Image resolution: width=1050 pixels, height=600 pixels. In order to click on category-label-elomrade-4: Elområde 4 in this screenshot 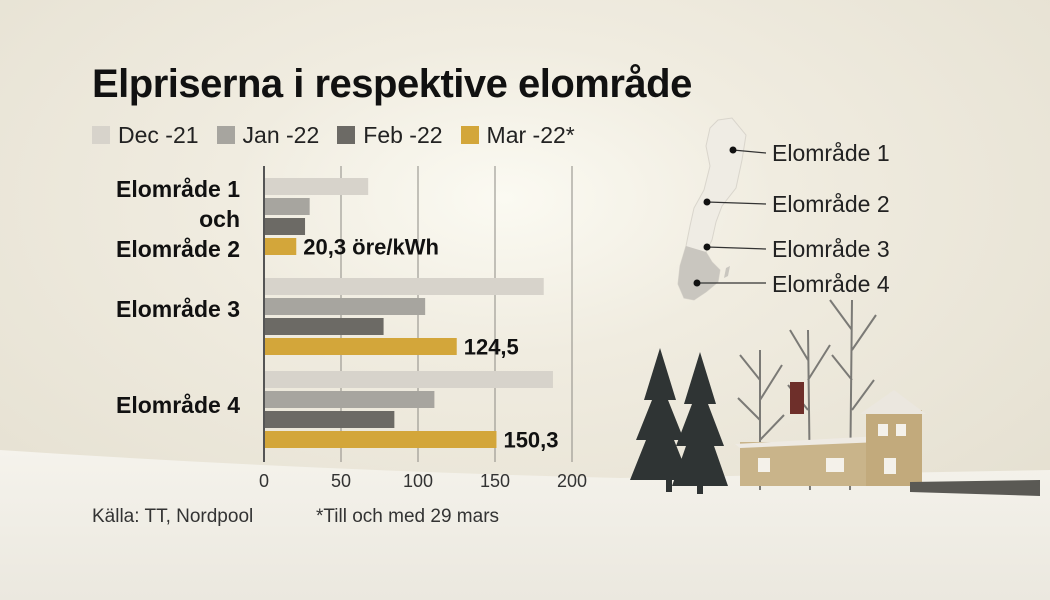, I will do `click(178, 405)`.